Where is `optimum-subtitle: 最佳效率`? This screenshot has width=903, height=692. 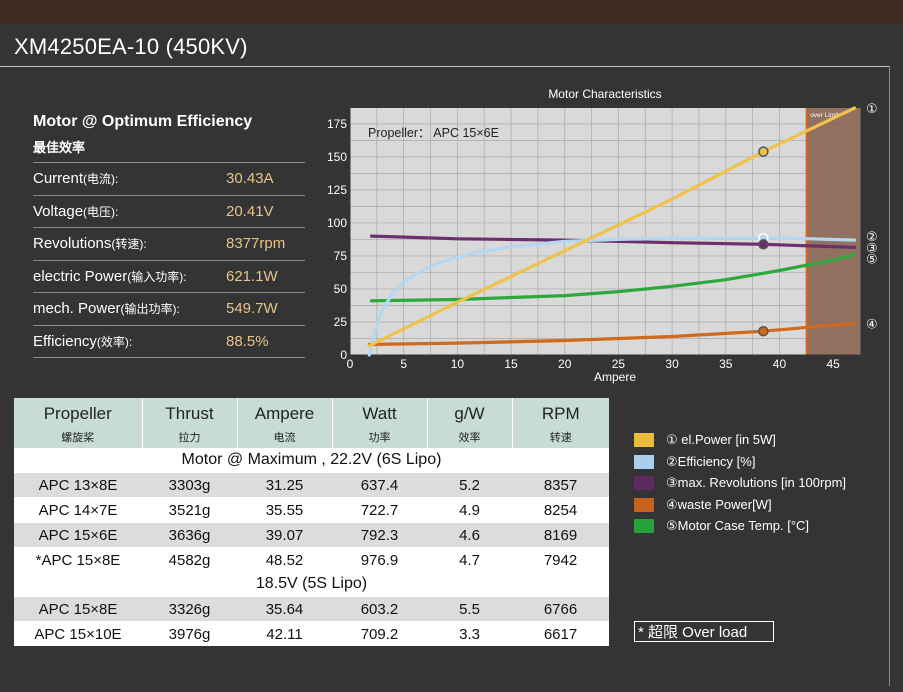
optimum-subtitle: 最佳效率 is located at coordinates (59, 147).